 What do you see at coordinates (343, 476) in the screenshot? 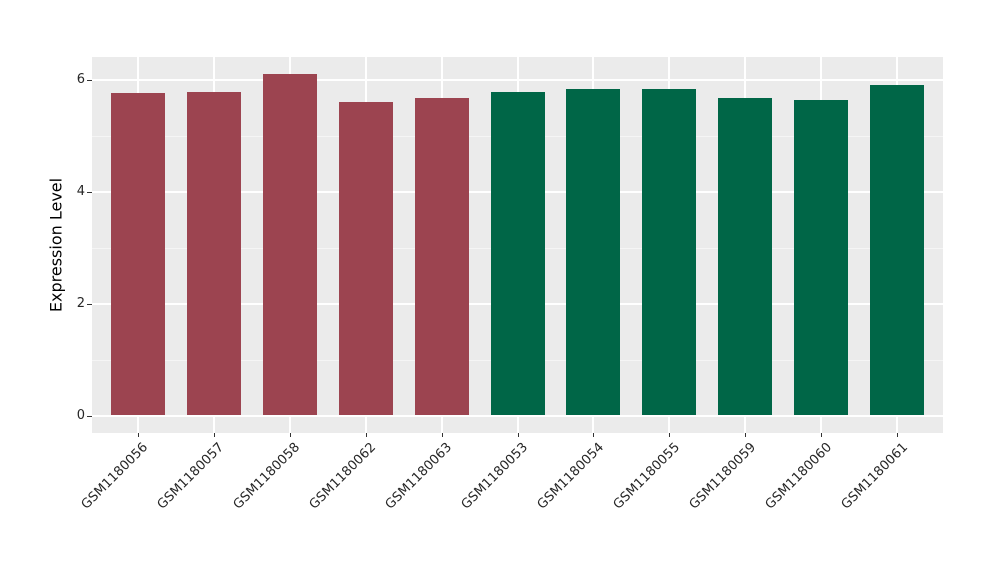
I see `x-tick-label: GSM1180062` at bounding box center [343, 476].